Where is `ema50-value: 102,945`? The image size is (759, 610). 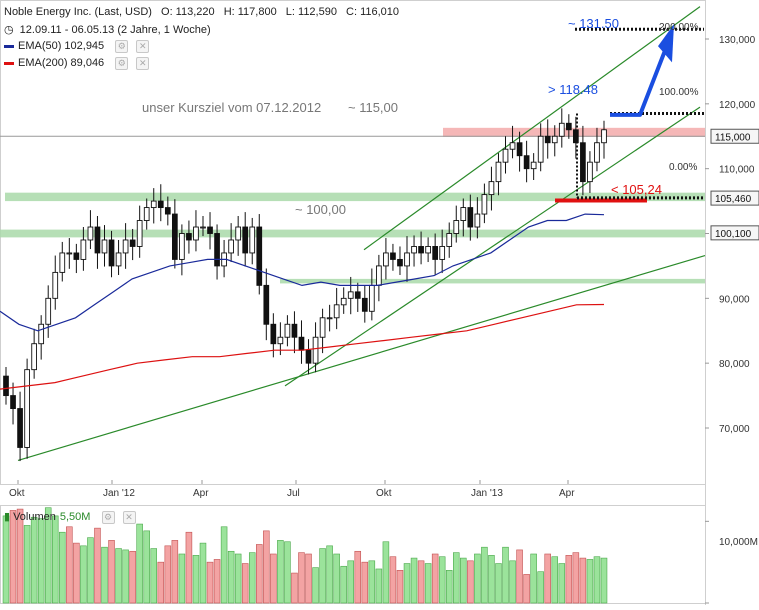 ema50-value: 102,945 is located at coordinates (84, 46).